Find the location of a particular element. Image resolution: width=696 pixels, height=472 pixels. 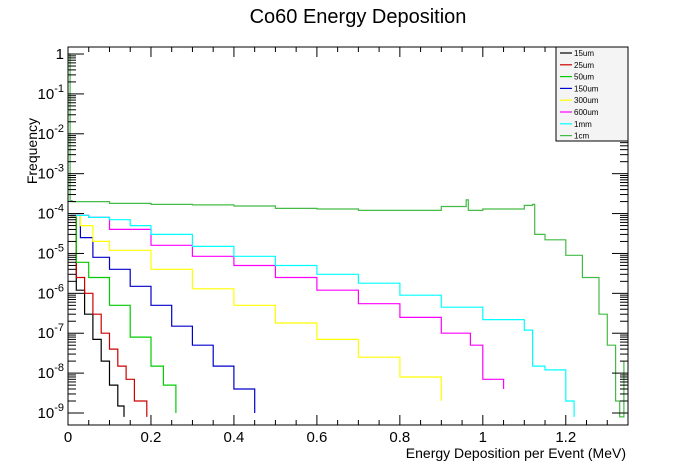

legend-label-150um: 150um is located at coordinates (586, 88).